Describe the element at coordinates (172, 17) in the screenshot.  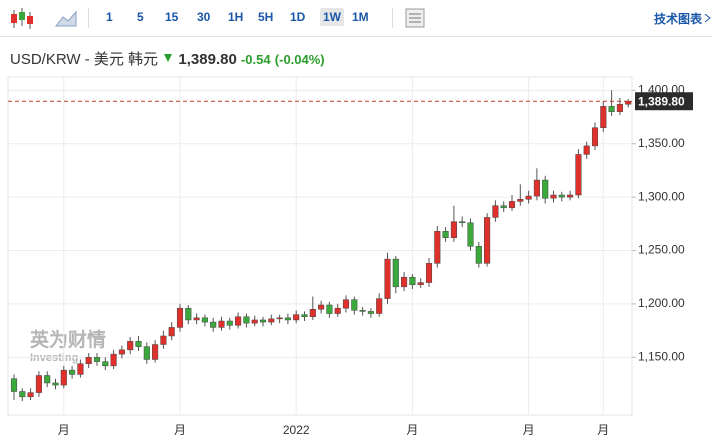
I see `interval-button: 15` at that location.